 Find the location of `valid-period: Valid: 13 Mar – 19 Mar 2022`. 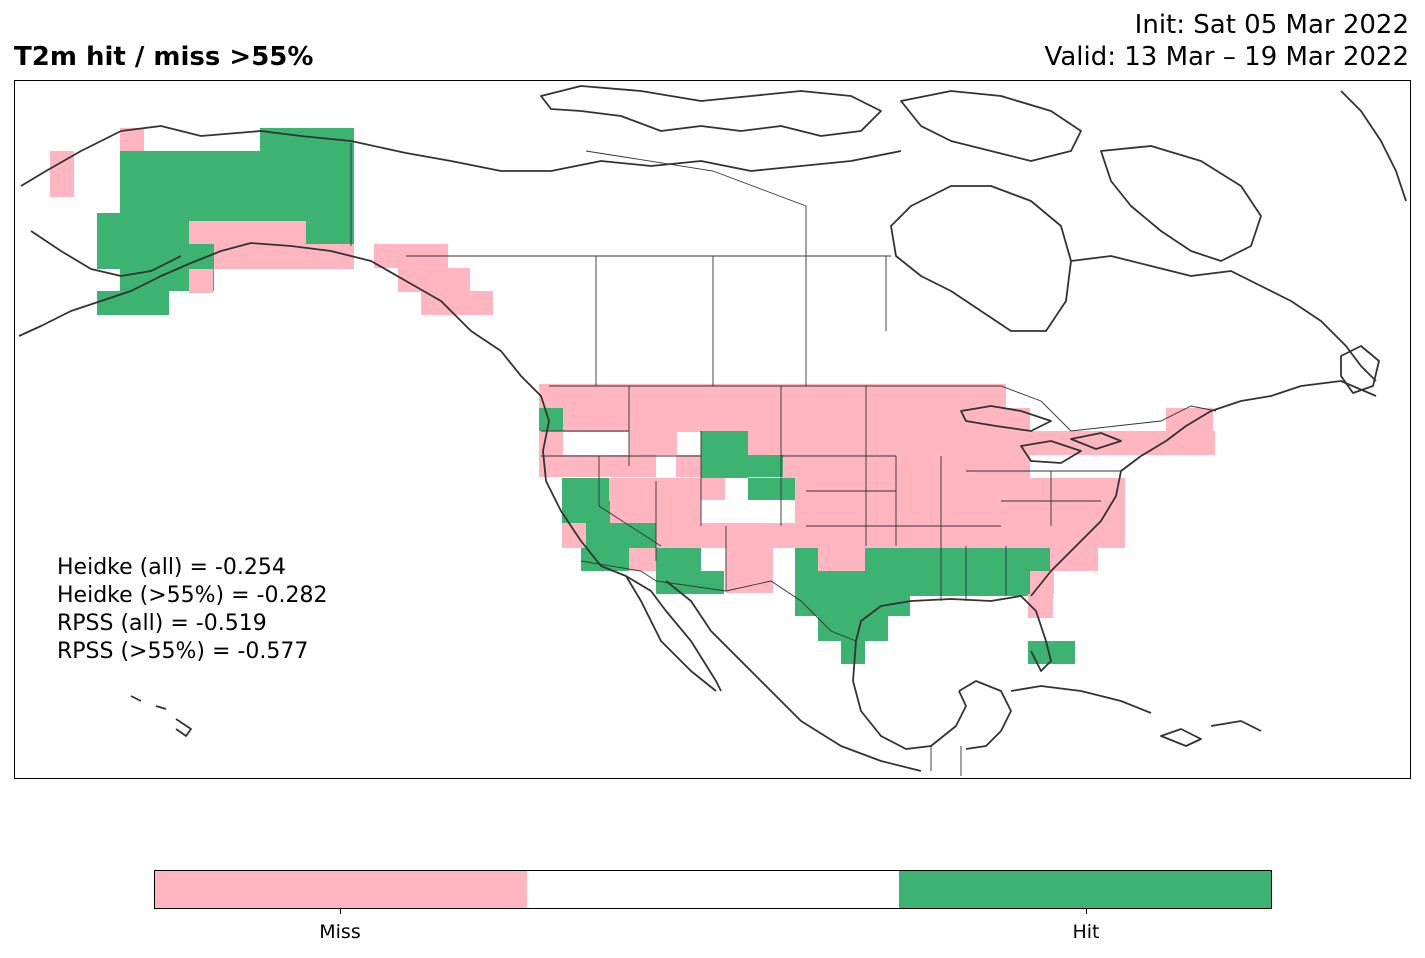

valid-period: Valid: 13 Mar – 19 Mar 2022 is located at coordinates (1226, 57).